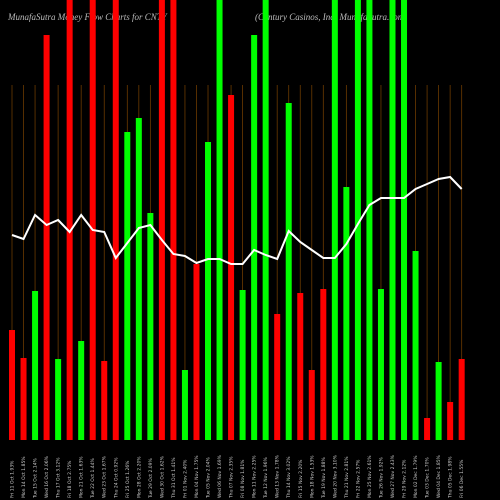 Image resolution: width=500 pixels, height=500 pixels. I want to click on x-tick-label: Mon 02 Dec 1.79%, so click(416, 476).